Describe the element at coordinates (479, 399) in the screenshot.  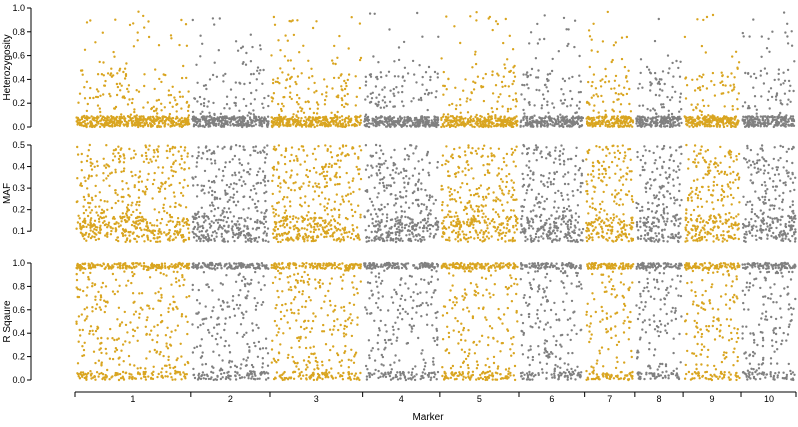
I see `x-tick-label-chr-5: 5` at that location.